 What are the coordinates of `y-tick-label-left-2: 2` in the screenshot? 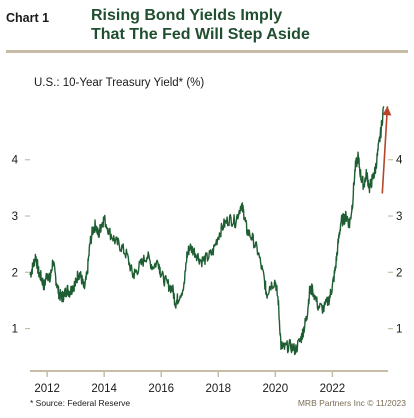 It's located at (15, 273).